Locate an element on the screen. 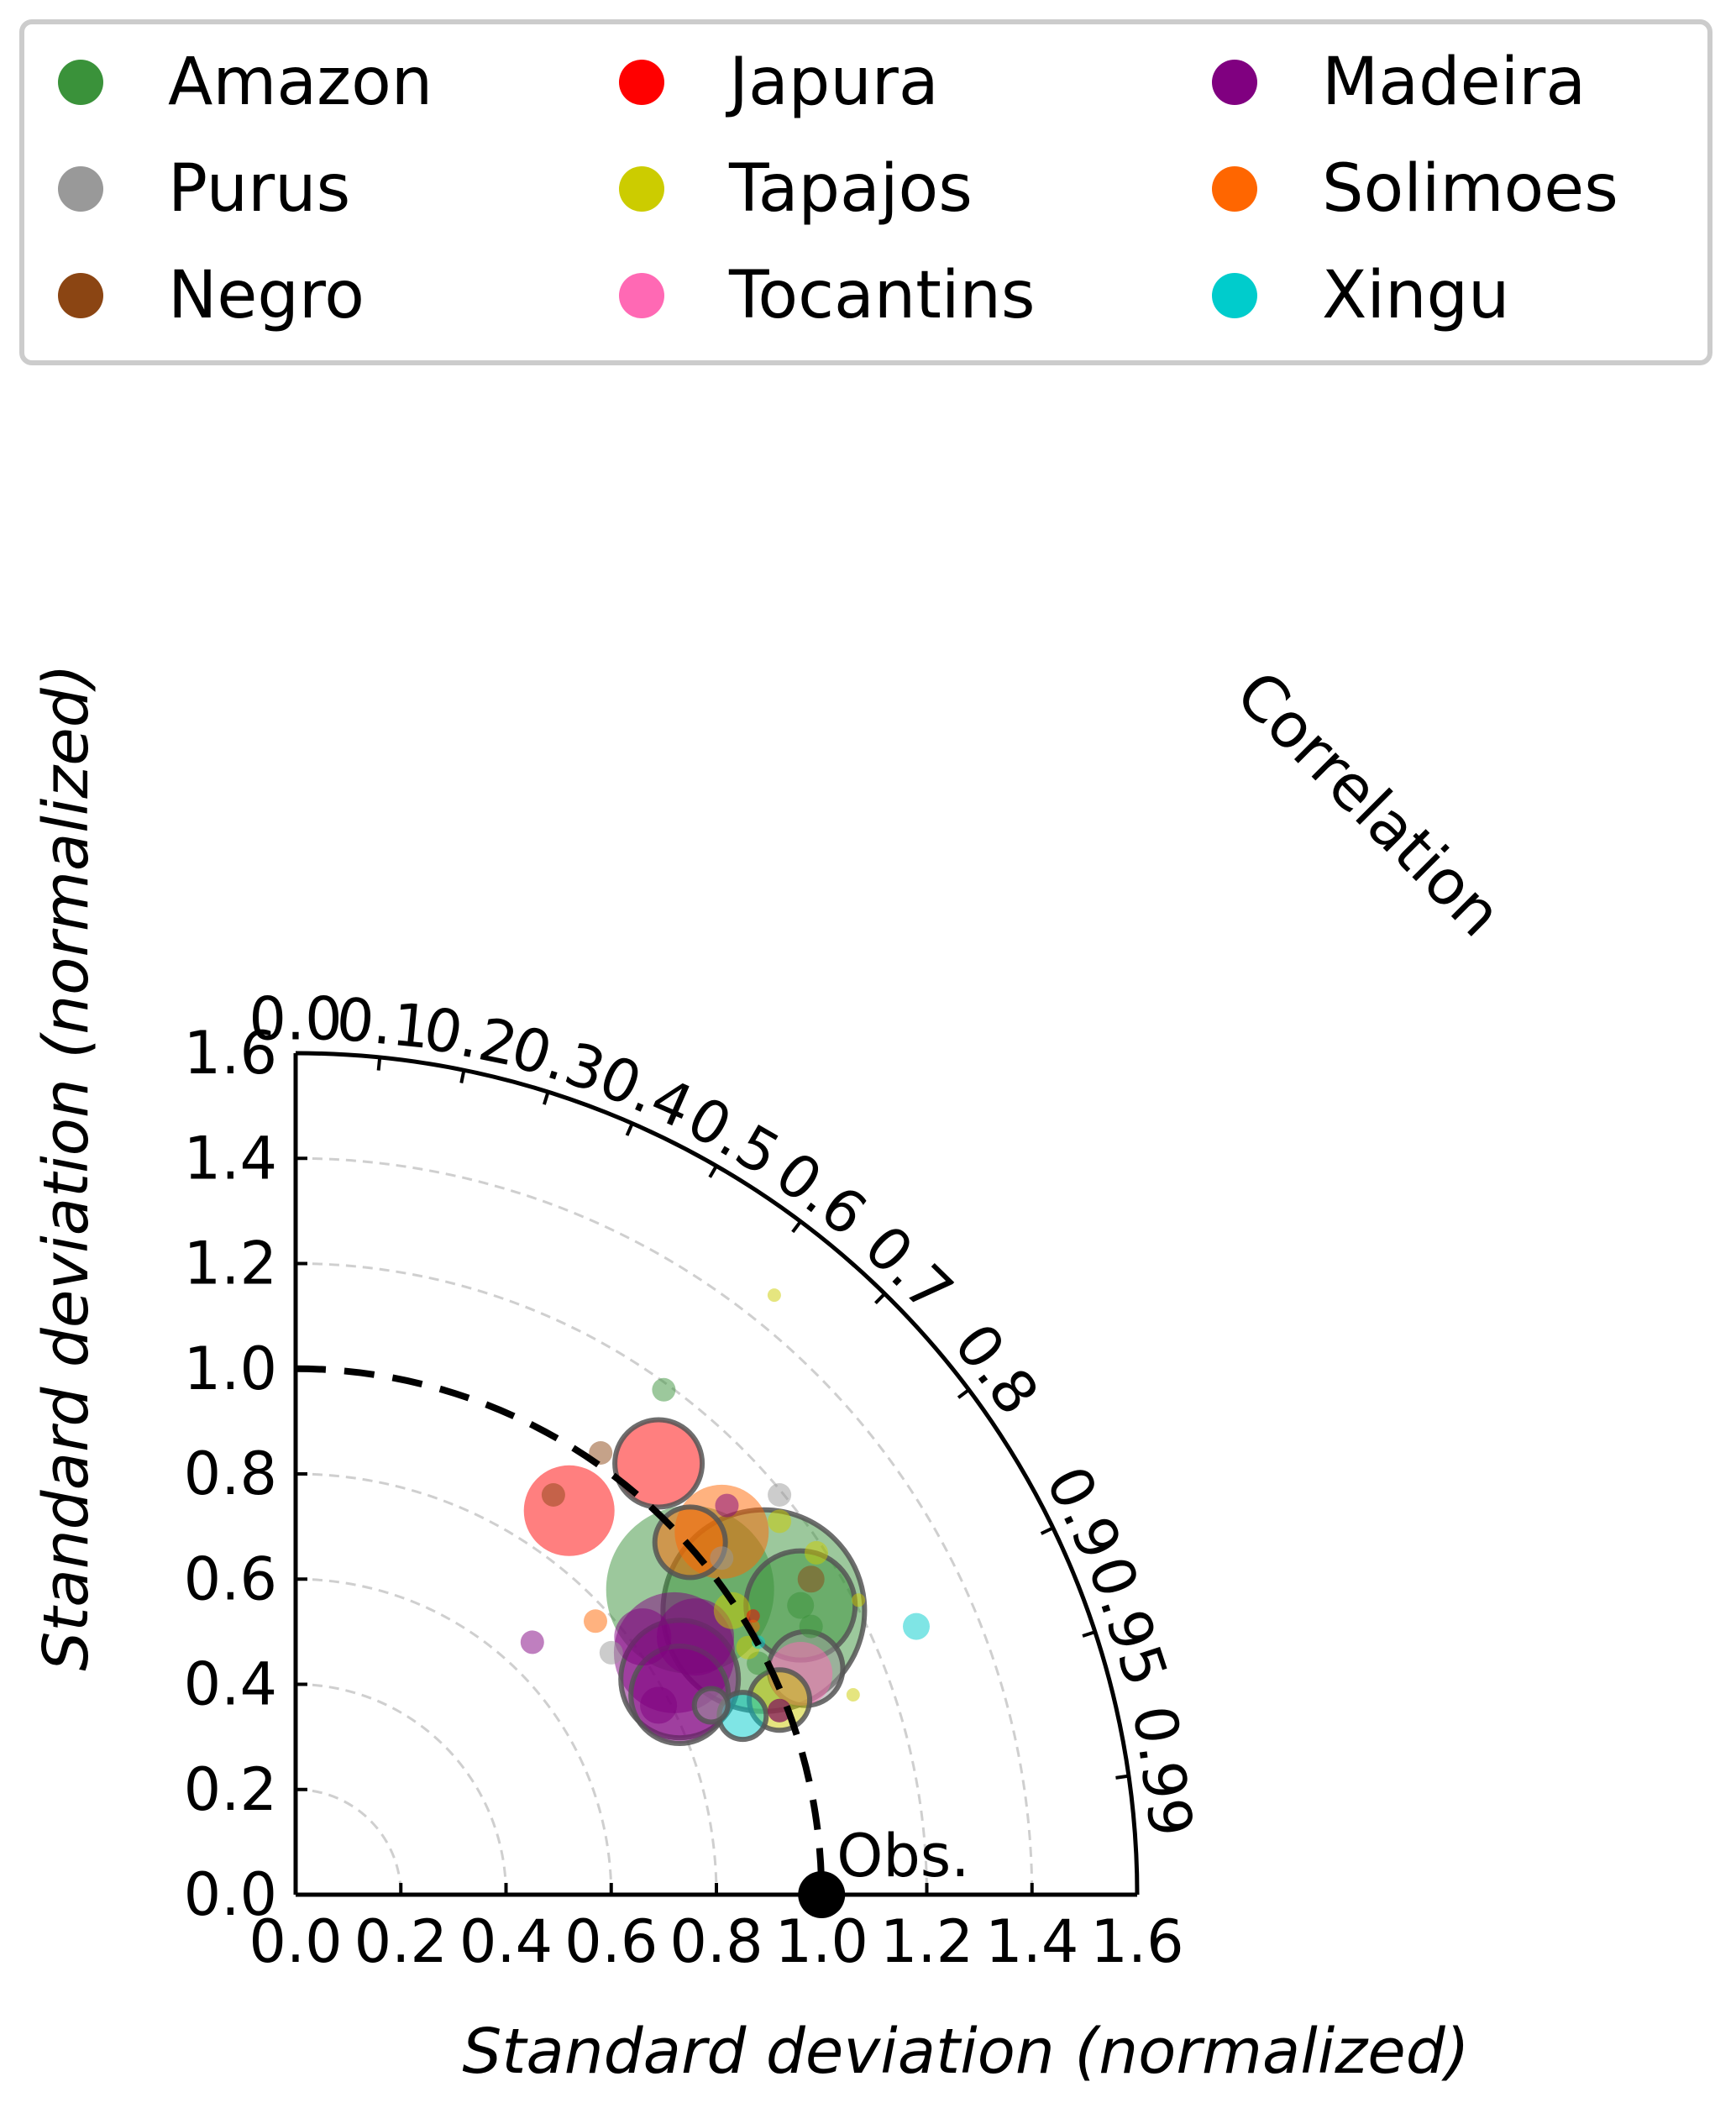  legend-entry-label: Japura is located at coordinates (832, 82).